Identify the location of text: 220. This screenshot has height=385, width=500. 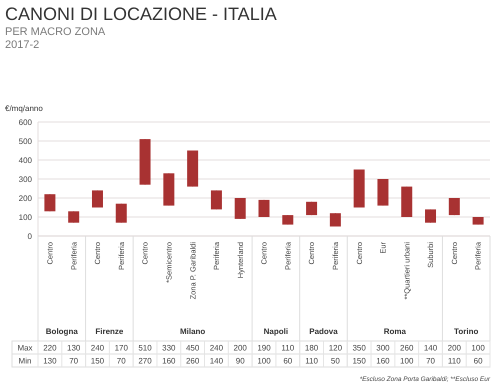
(50, 347).